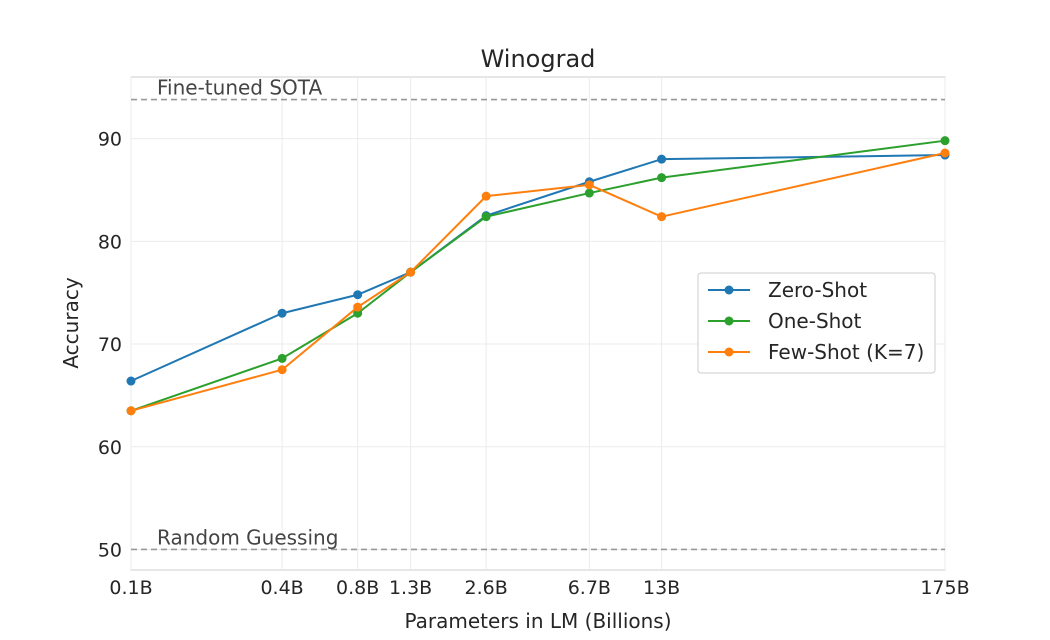  I want to click on legend: Zero-Shot One-Shot Few-Shot (K=7), so click(816, 323).